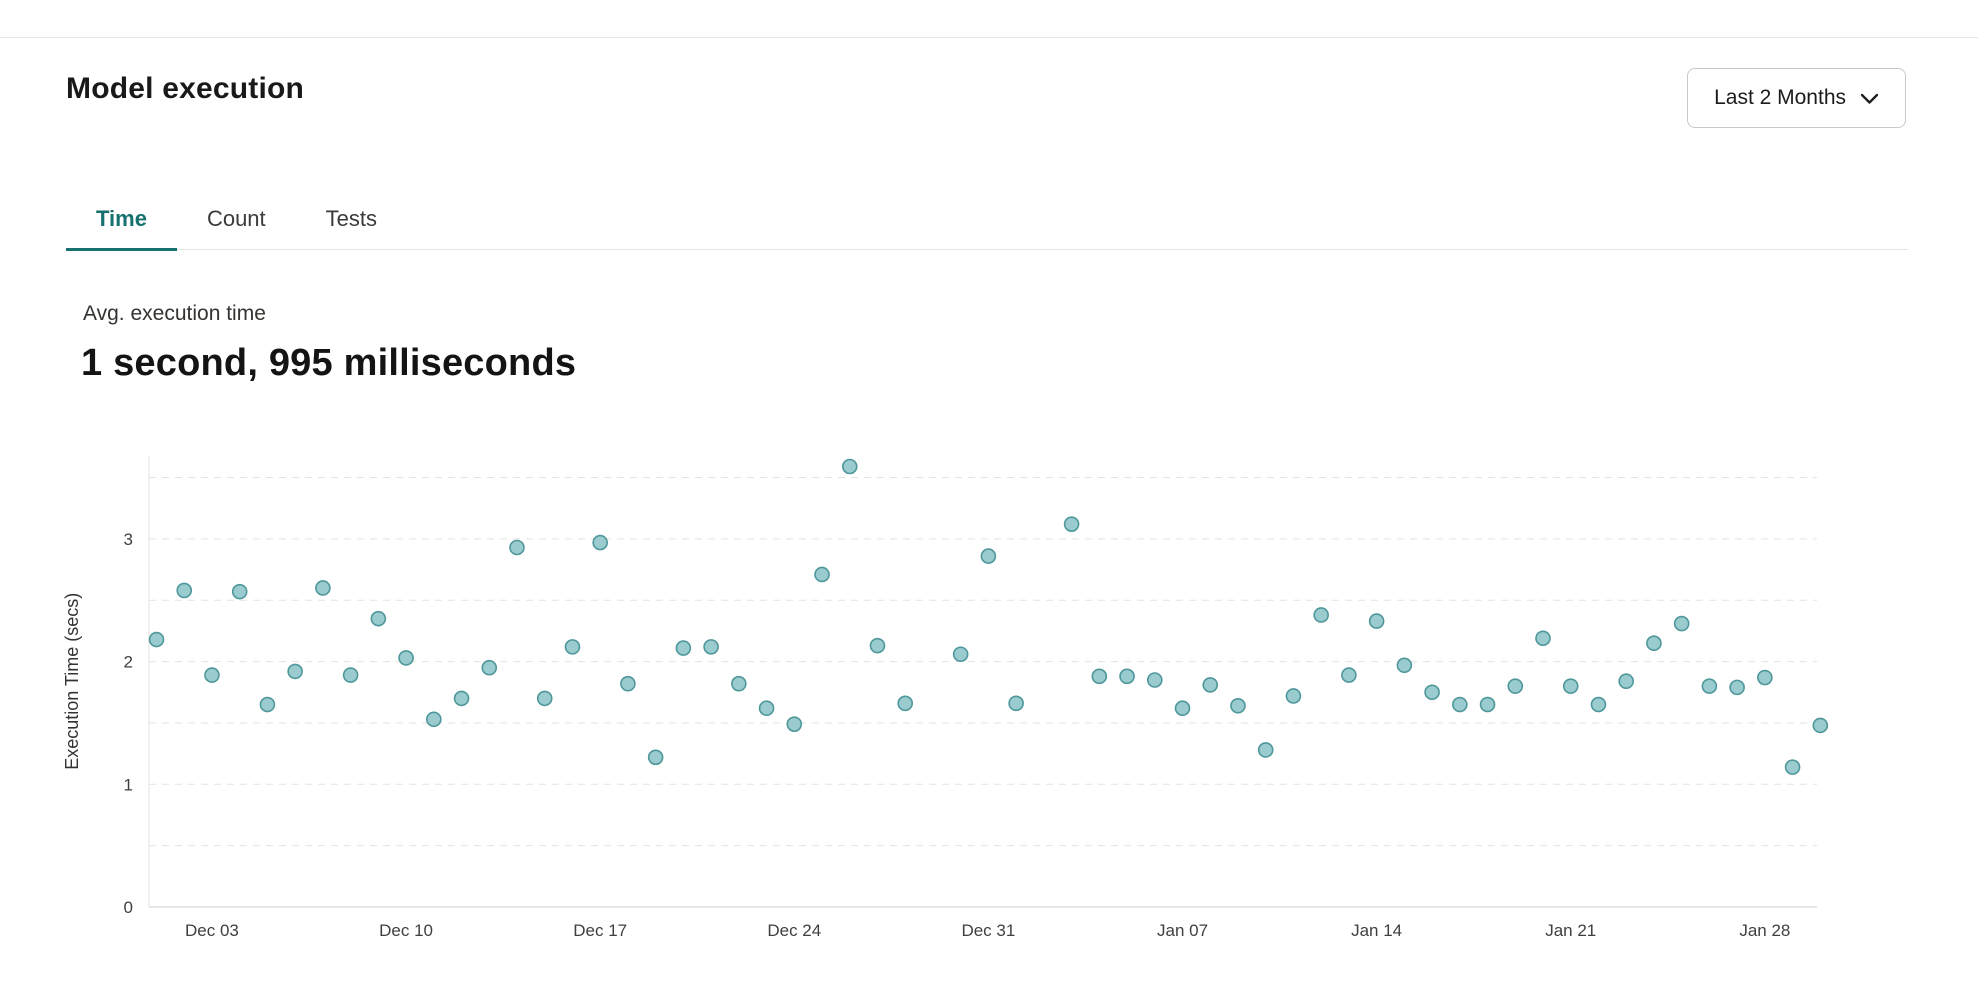 The width and height of the screenshot is (1978, 1000). What do you see at coordinates (989, 37) in the screenshot?
I see `top-divider` at bounding box center [989, 37].